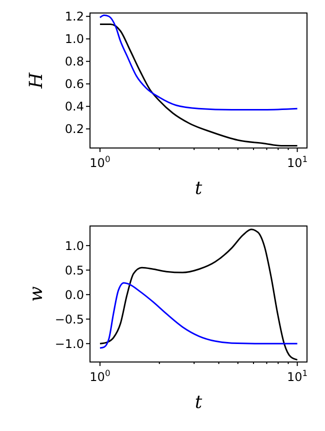 This screenshot has height=431, width=325. I want to click on y-tick-label: 0.8, so click(74, 61).